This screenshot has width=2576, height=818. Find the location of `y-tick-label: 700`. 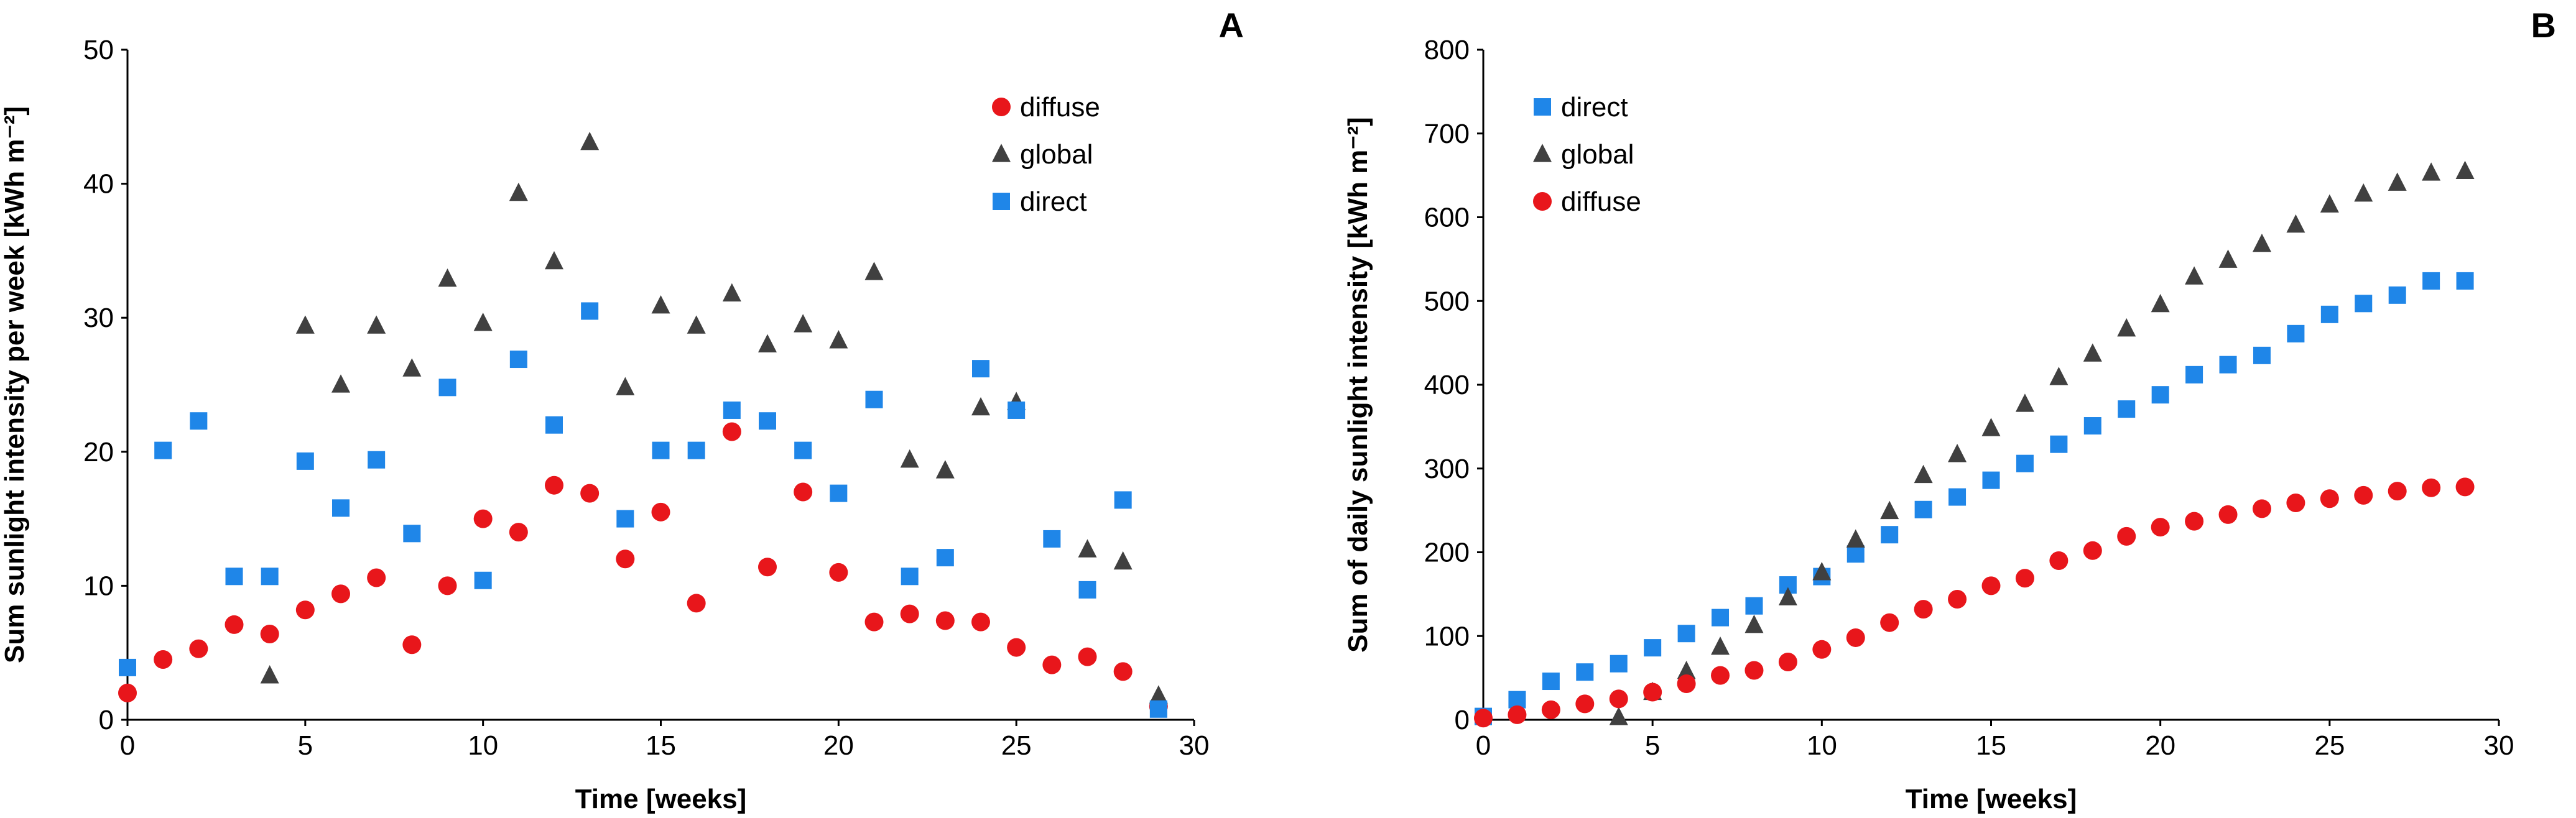

y-tick-label: 700 is located at coordinates (1447, 134).